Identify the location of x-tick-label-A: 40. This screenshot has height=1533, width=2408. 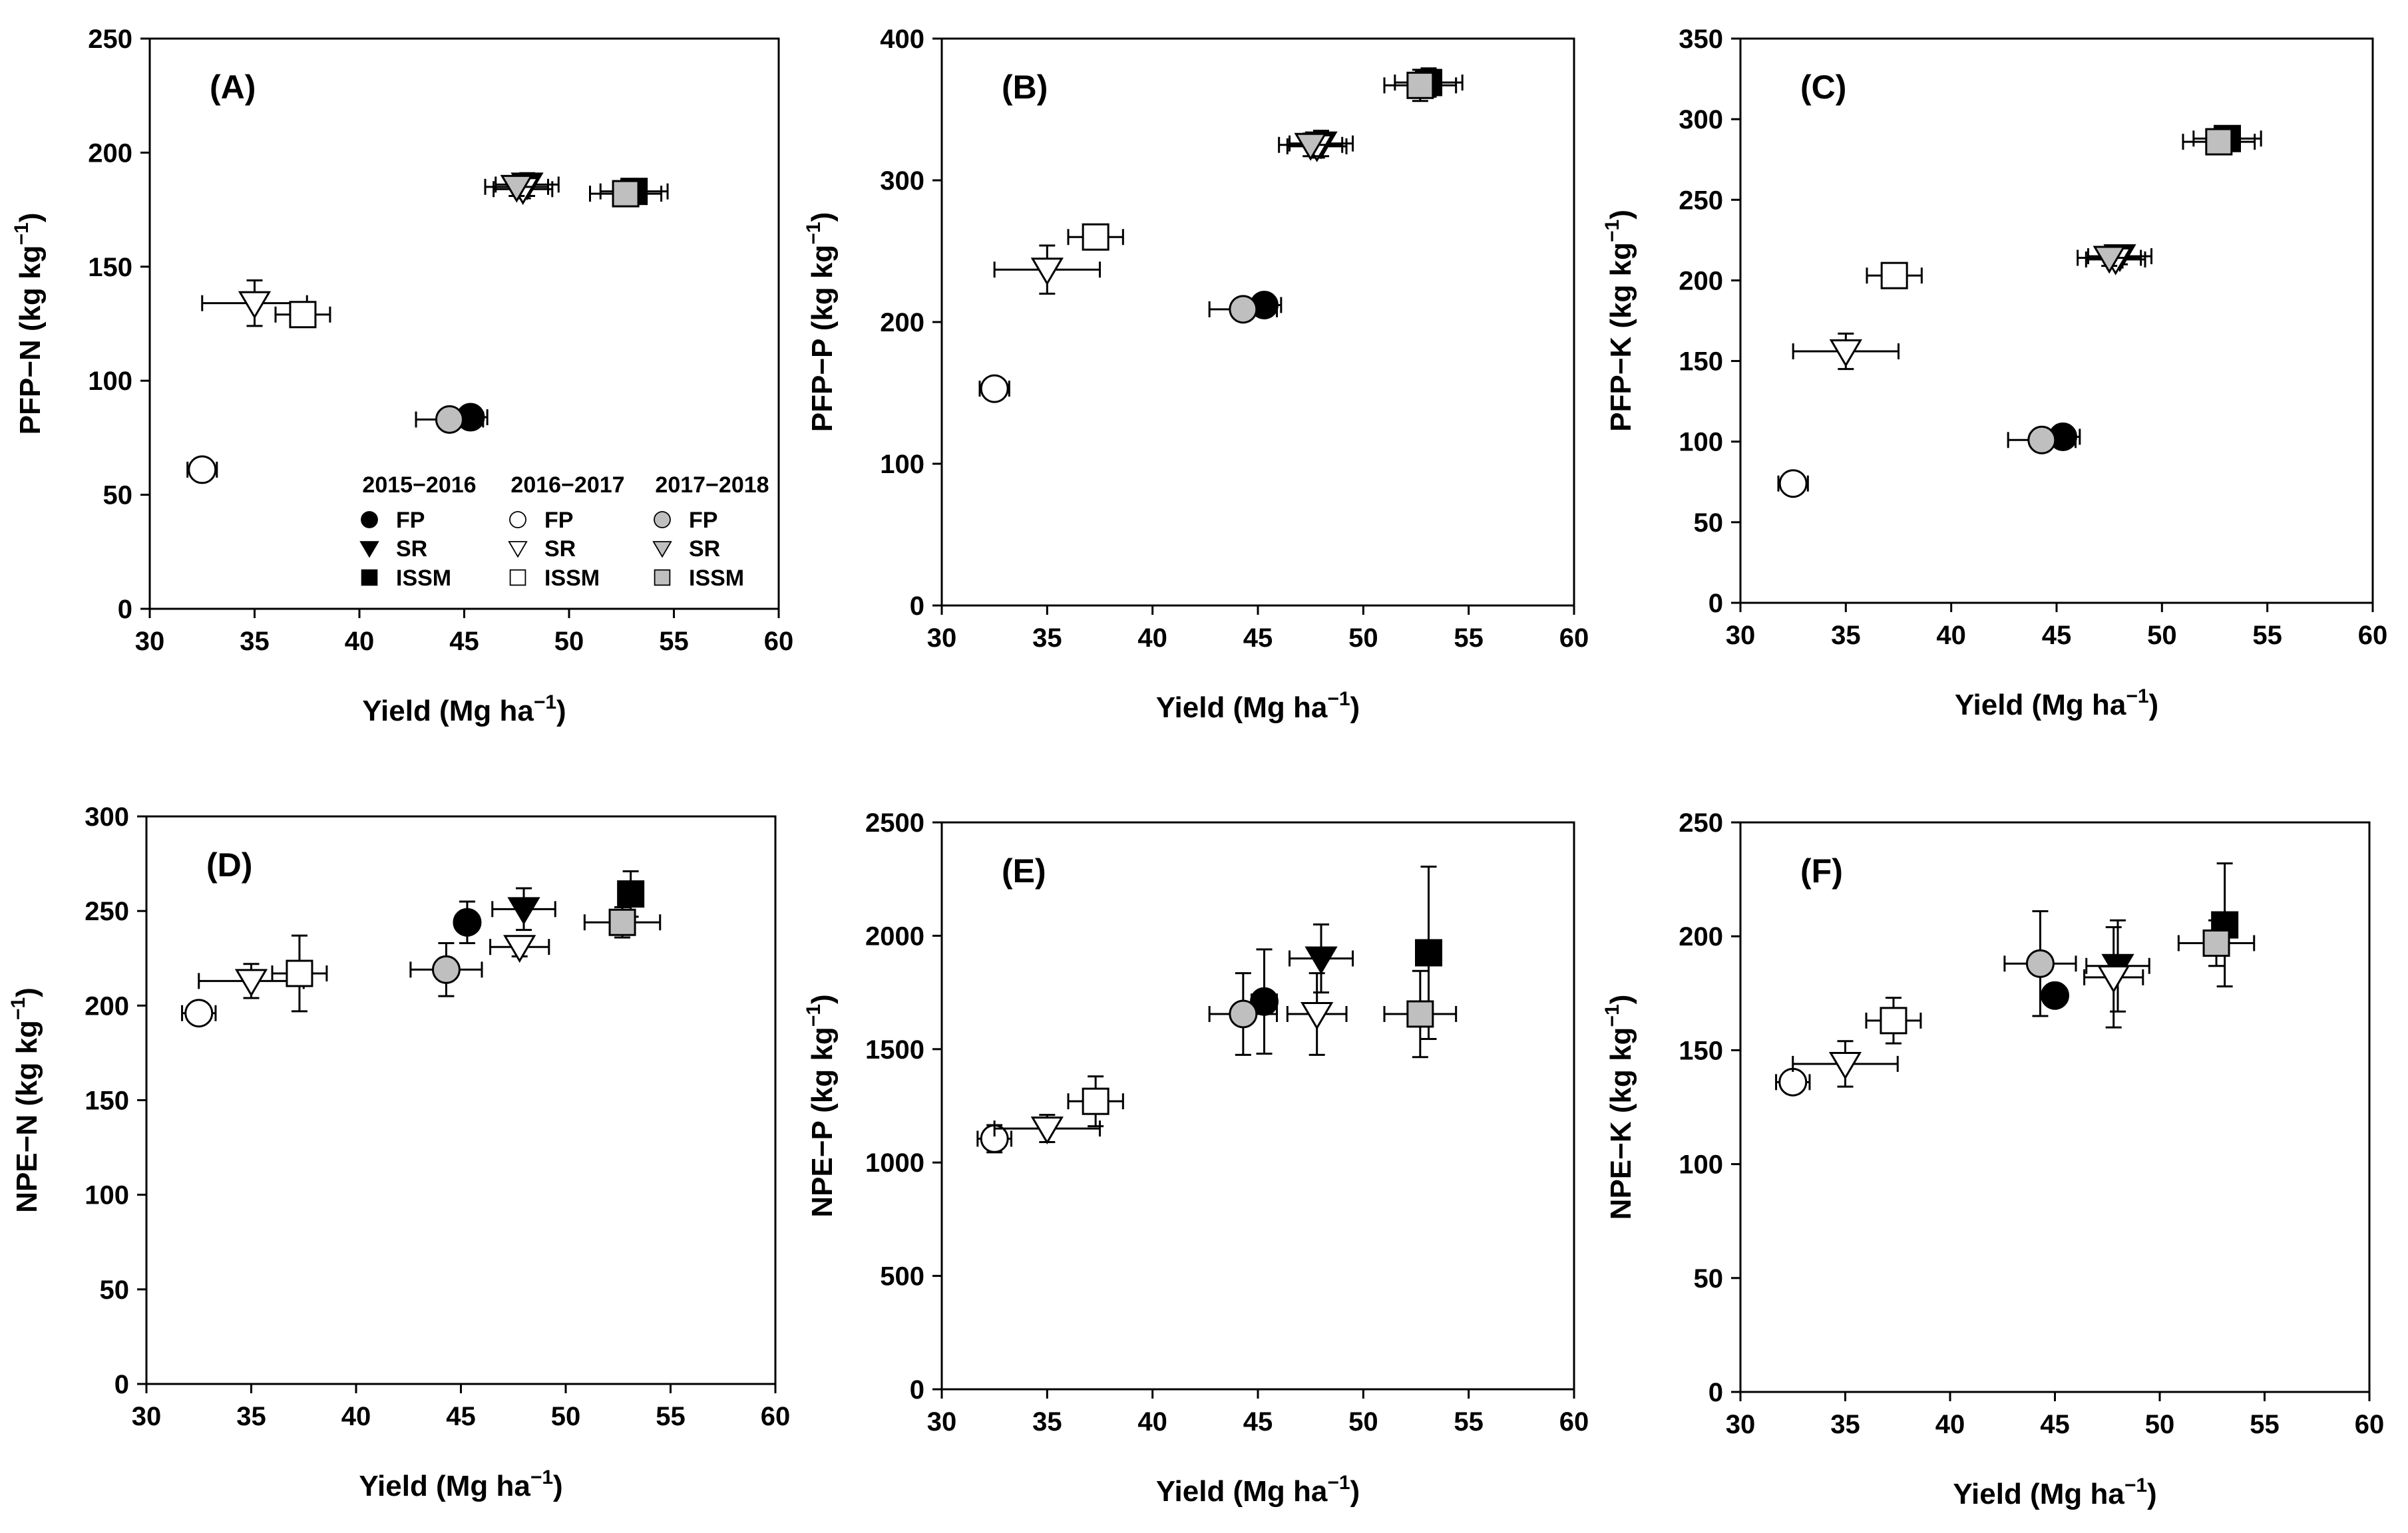
(360, 641).